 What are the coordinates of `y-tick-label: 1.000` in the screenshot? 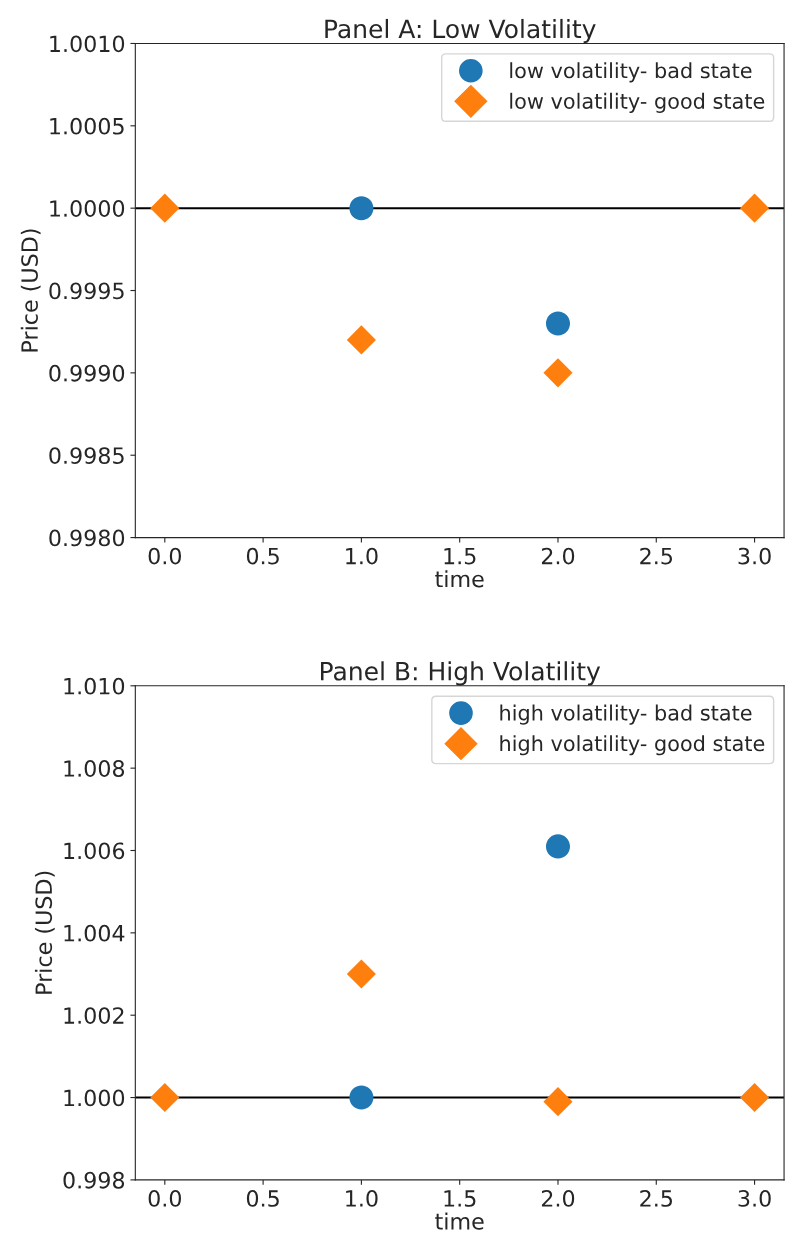 It's located at (94, 1098).